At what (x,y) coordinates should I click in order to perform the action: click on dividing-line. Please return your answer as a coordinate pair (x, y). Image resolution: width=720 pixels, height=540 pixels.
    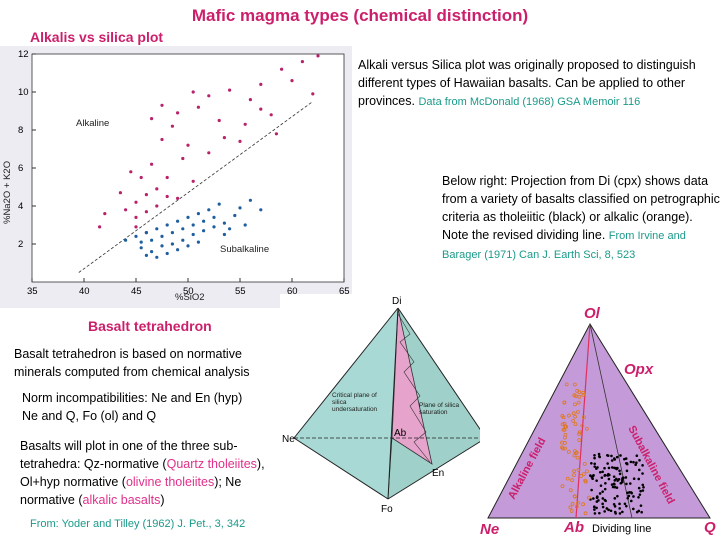
    Looking at the image, I should click on (196, 187).